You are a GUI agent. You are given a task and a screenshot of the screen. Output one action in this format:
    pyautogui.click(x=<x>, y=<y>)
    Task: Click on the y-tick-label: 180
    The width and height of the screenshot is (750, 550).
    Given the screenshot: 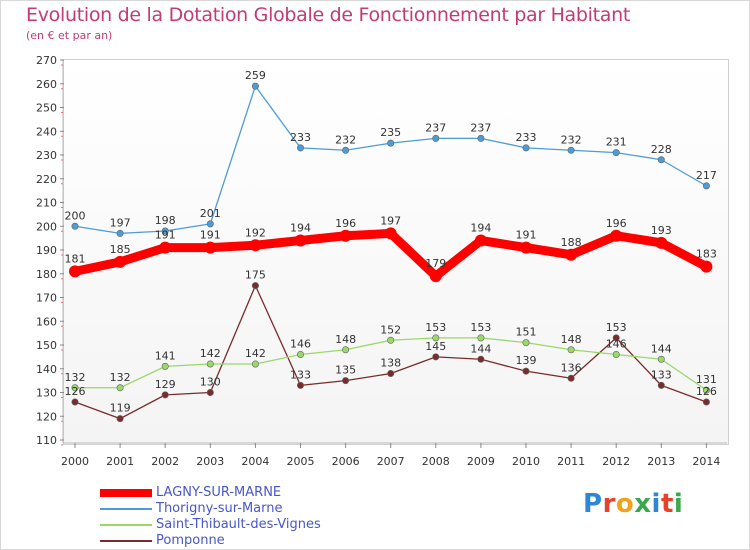 What is the action you would take?
    pyautogui.click(x=46, y=274)
    